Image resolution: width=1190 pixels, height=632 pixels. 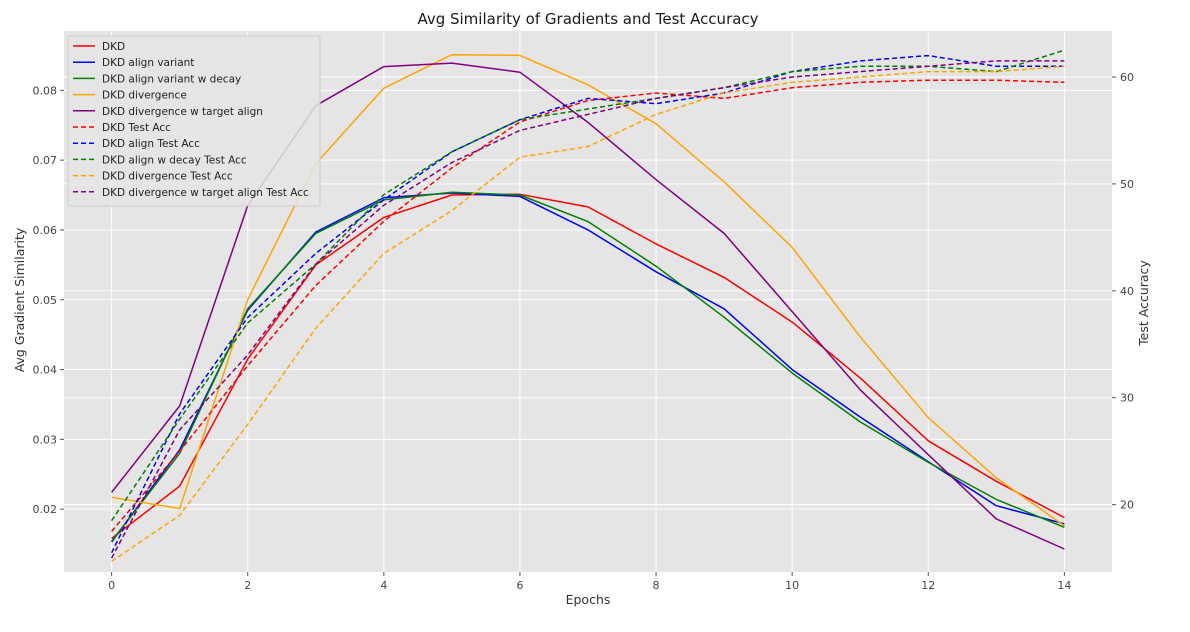 What do you see at coordinates (136, 128) in the screenshot?
I see `legend-label: DKD Test Acc` at bounding box center [136, 128].